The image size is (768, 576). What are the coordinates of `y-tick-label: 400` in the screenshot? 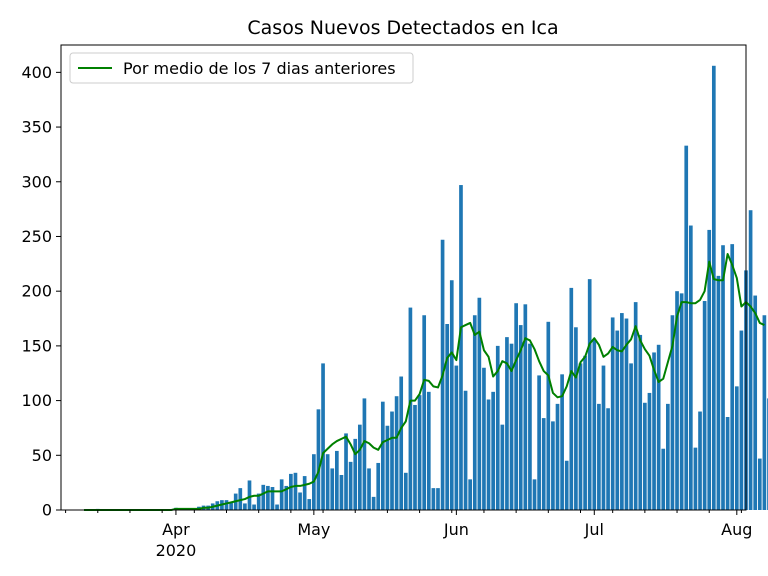 It's located at (36, 72).